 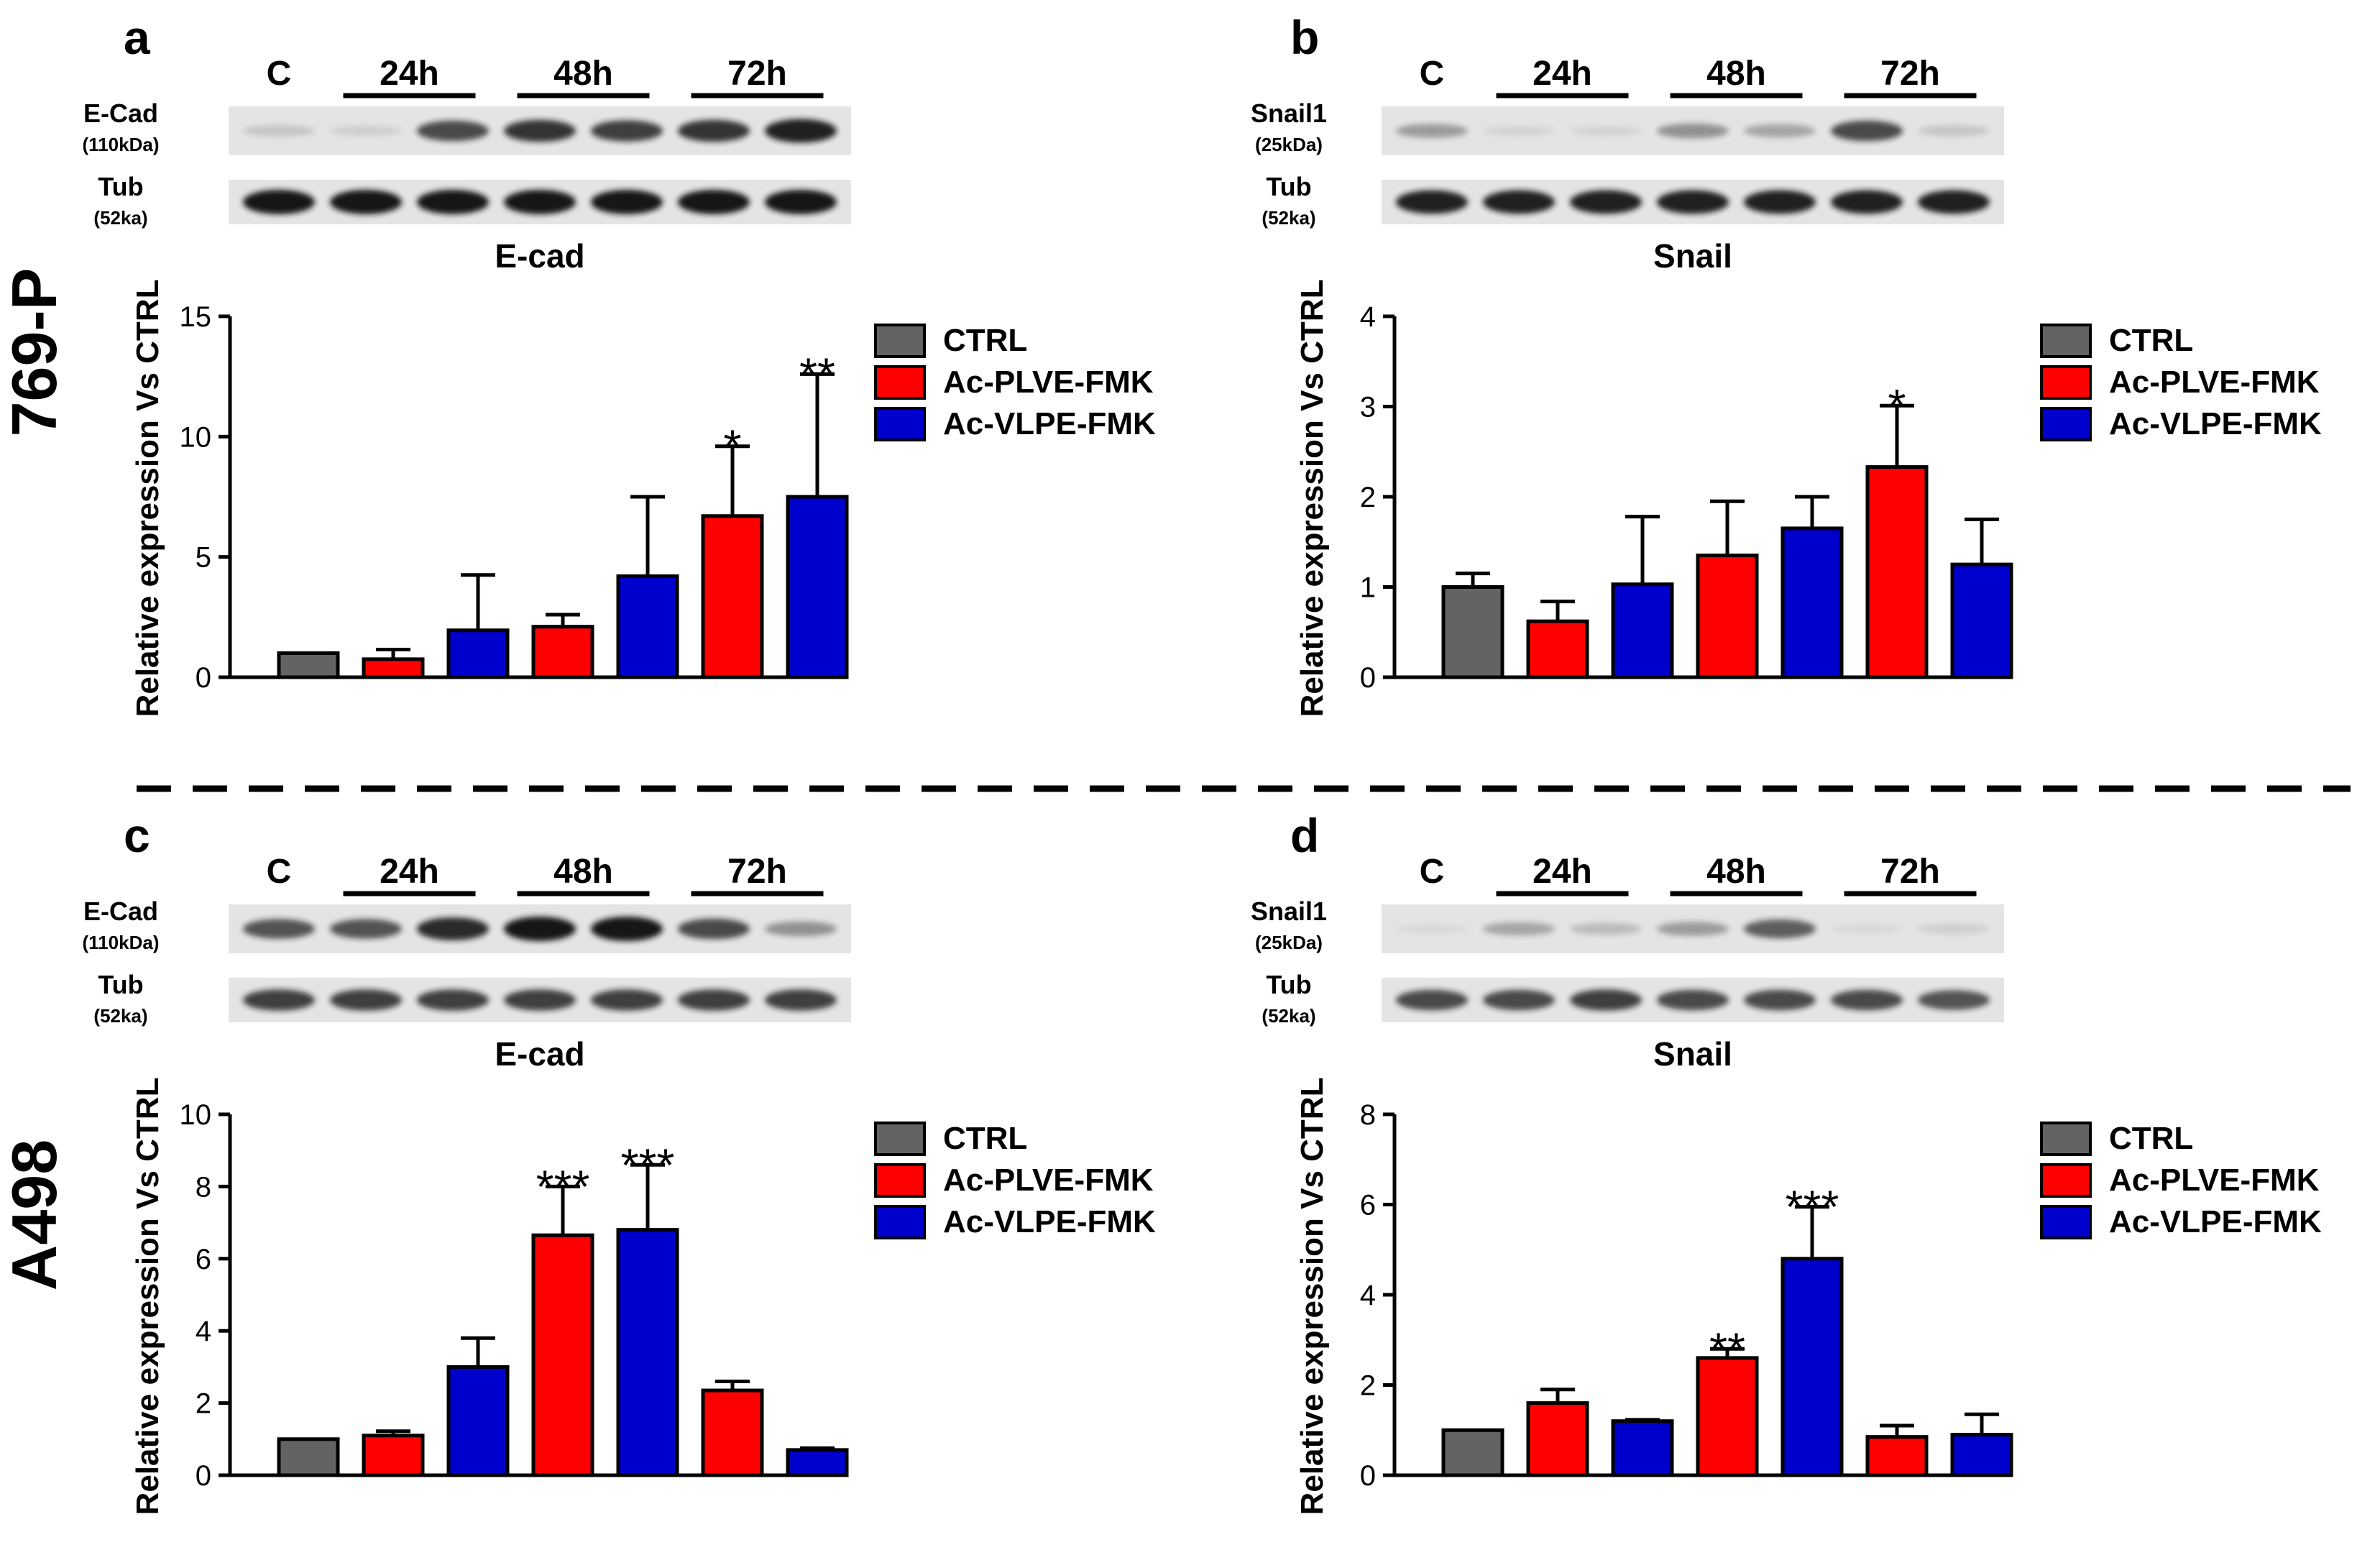 I want to click on y-tick-label: 3, so click(x=1368, y=407).